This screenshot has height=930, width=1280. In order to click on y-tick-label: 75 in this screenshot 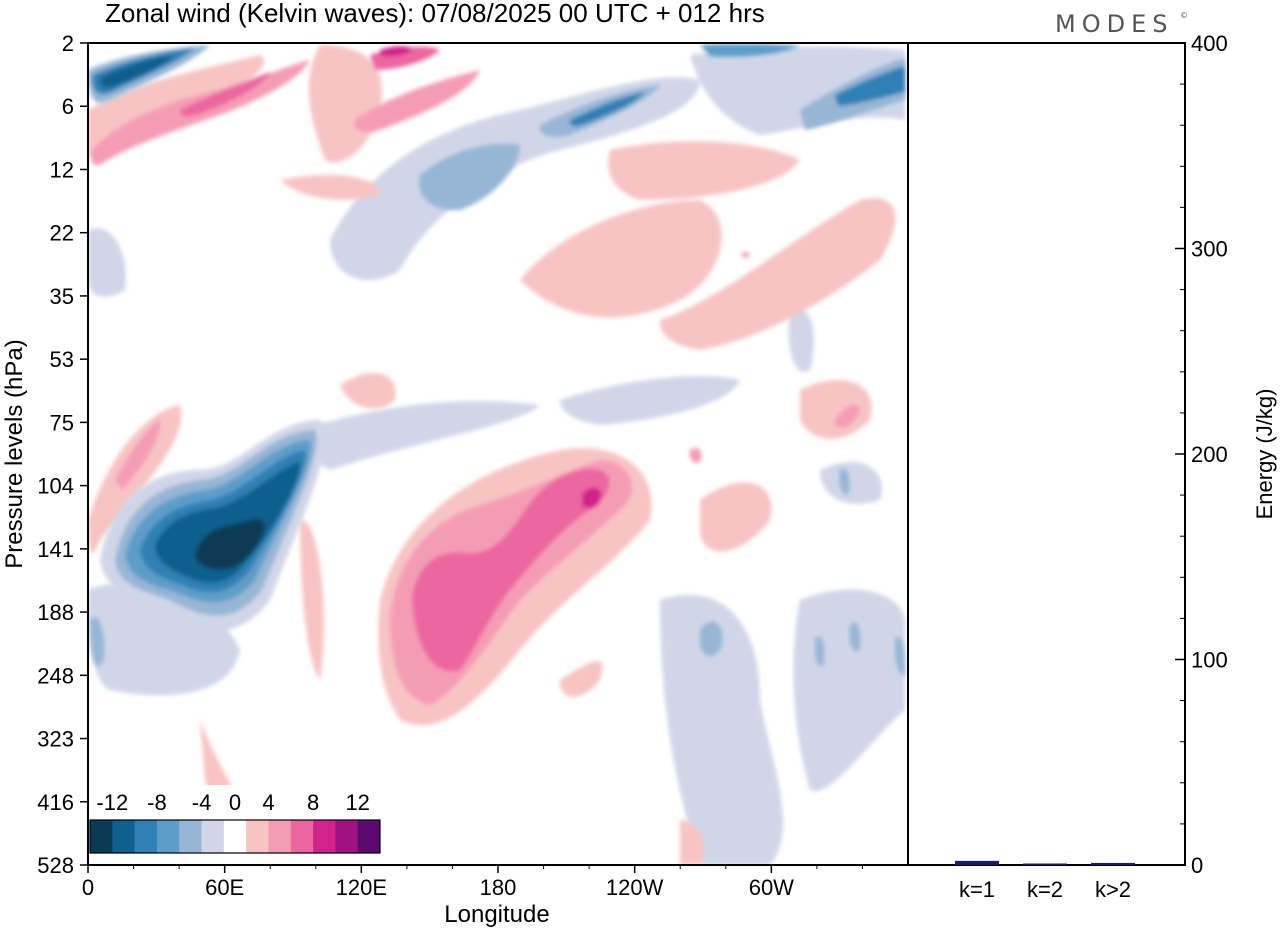, I will do `click(62, 422)`.